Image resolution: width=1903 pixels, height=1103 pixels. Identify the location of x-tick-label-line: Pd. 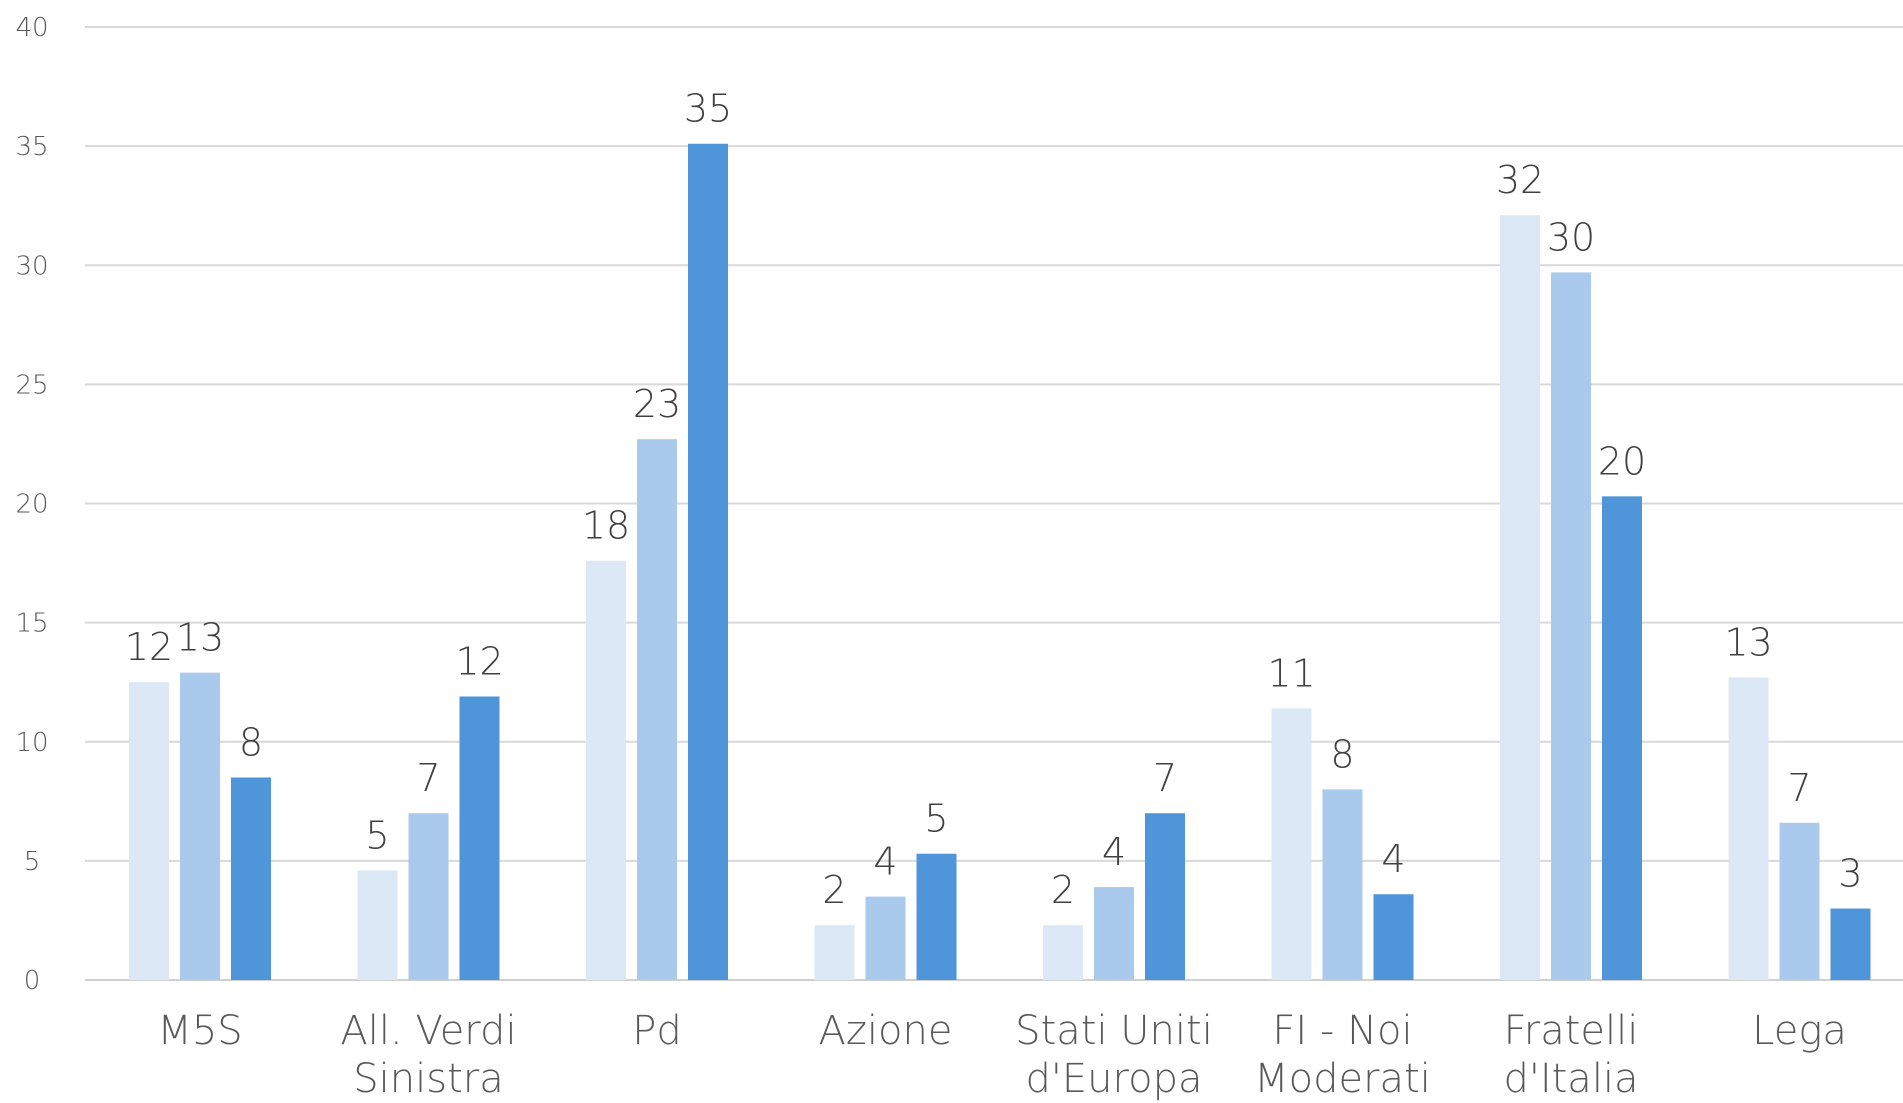
(657, 1031).